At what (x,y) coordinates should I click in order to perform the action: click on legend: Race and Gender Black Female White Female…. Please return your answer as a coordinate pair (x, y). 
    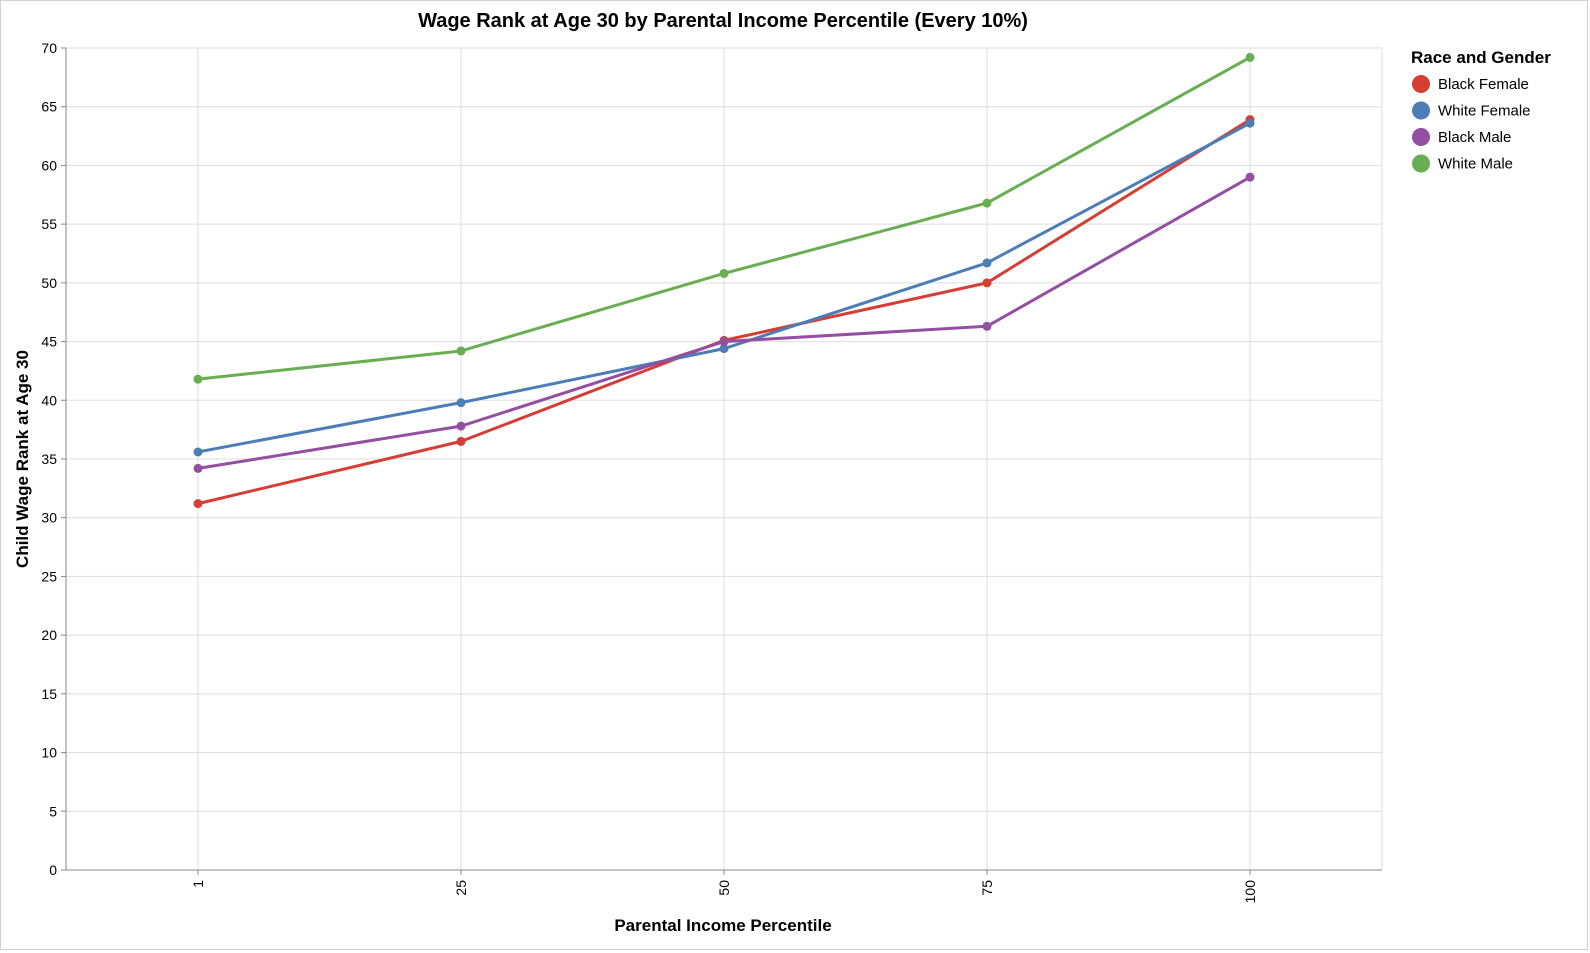
    Looking at the image, I should click on (1481, 110).